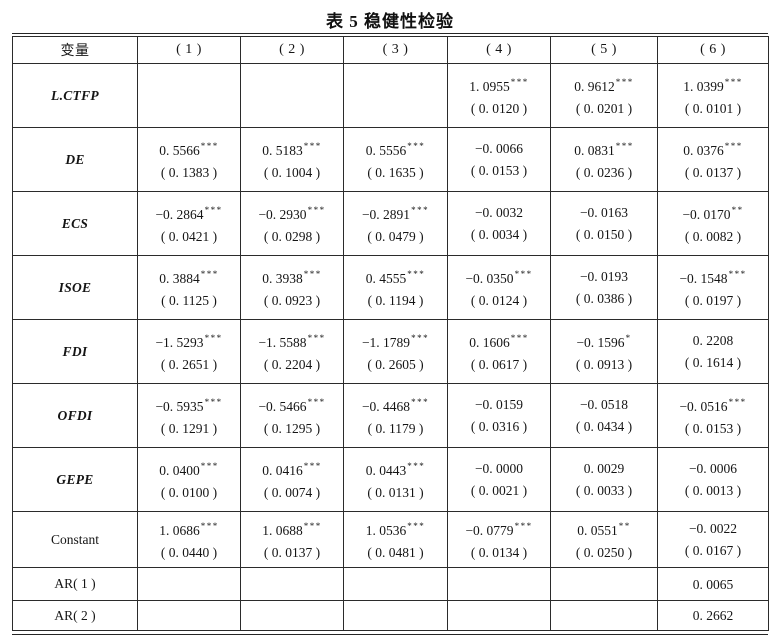 The height and width of the screenshot is (641, 780). What do you see at coordinates (713, 50) in the screenshot?
I see `column-header-6: ( 6 )` at bounding box center [713, 50].